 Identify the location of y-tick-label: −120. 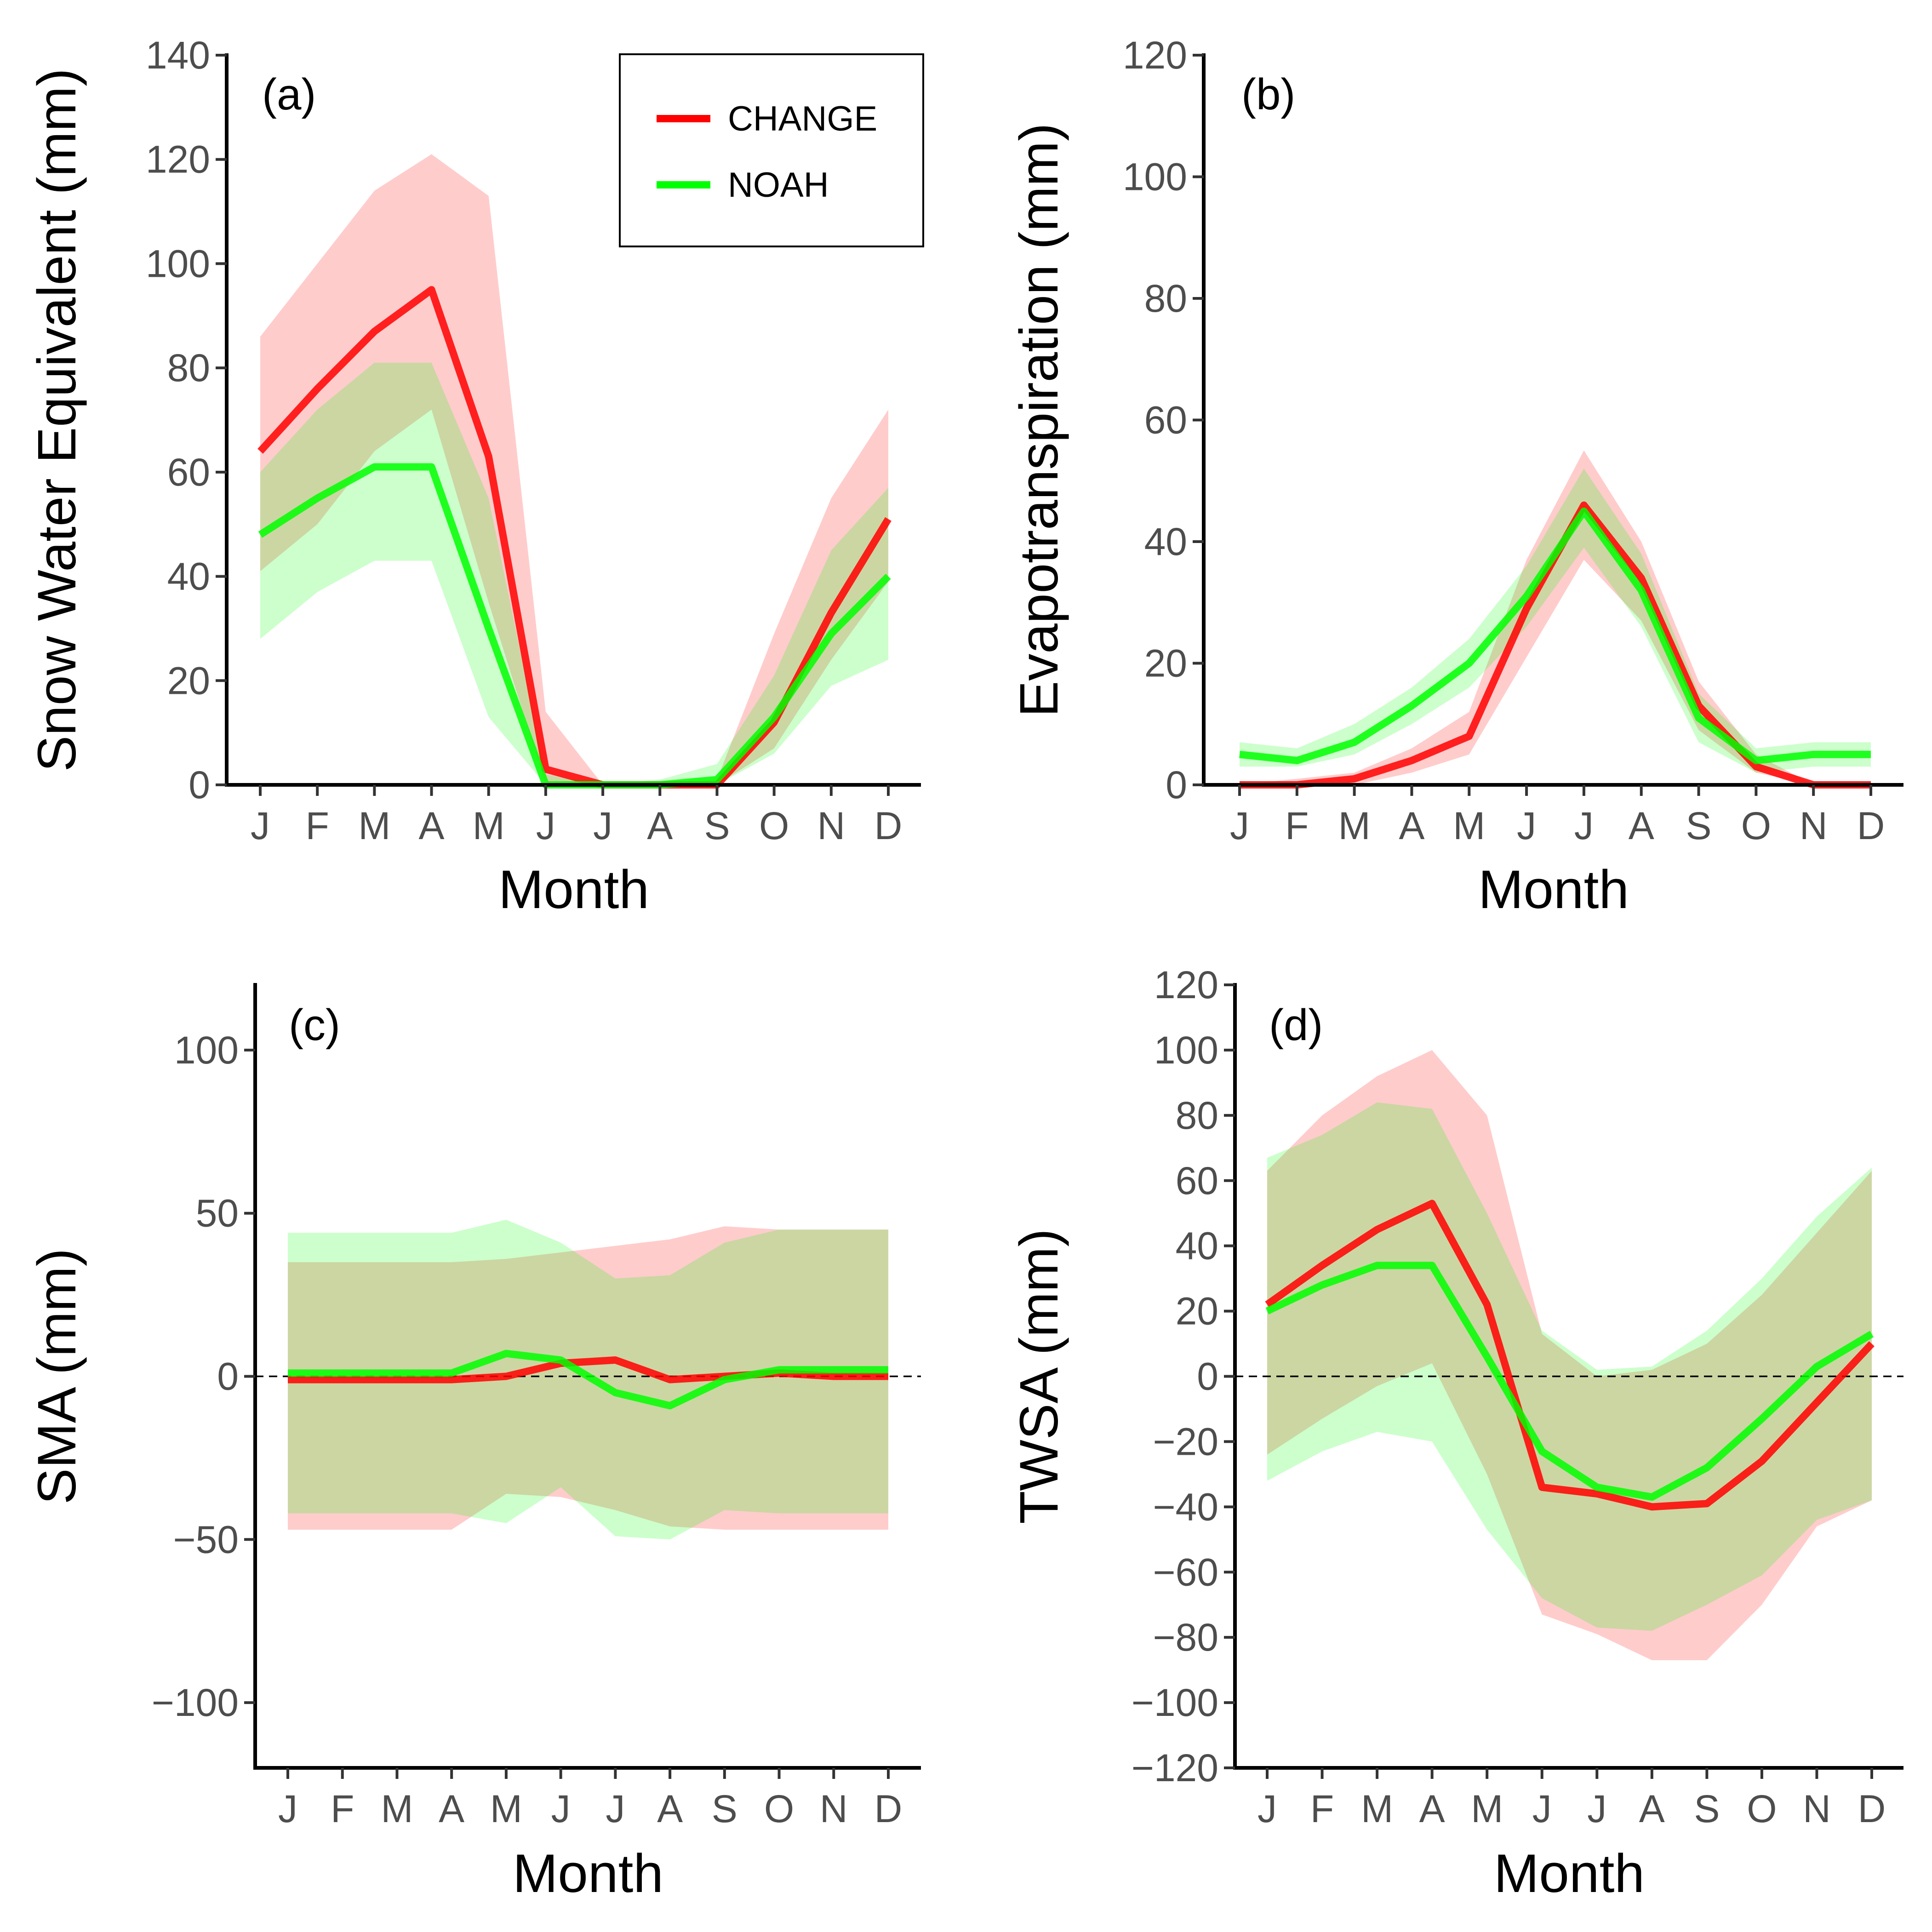
(1175, 1767).